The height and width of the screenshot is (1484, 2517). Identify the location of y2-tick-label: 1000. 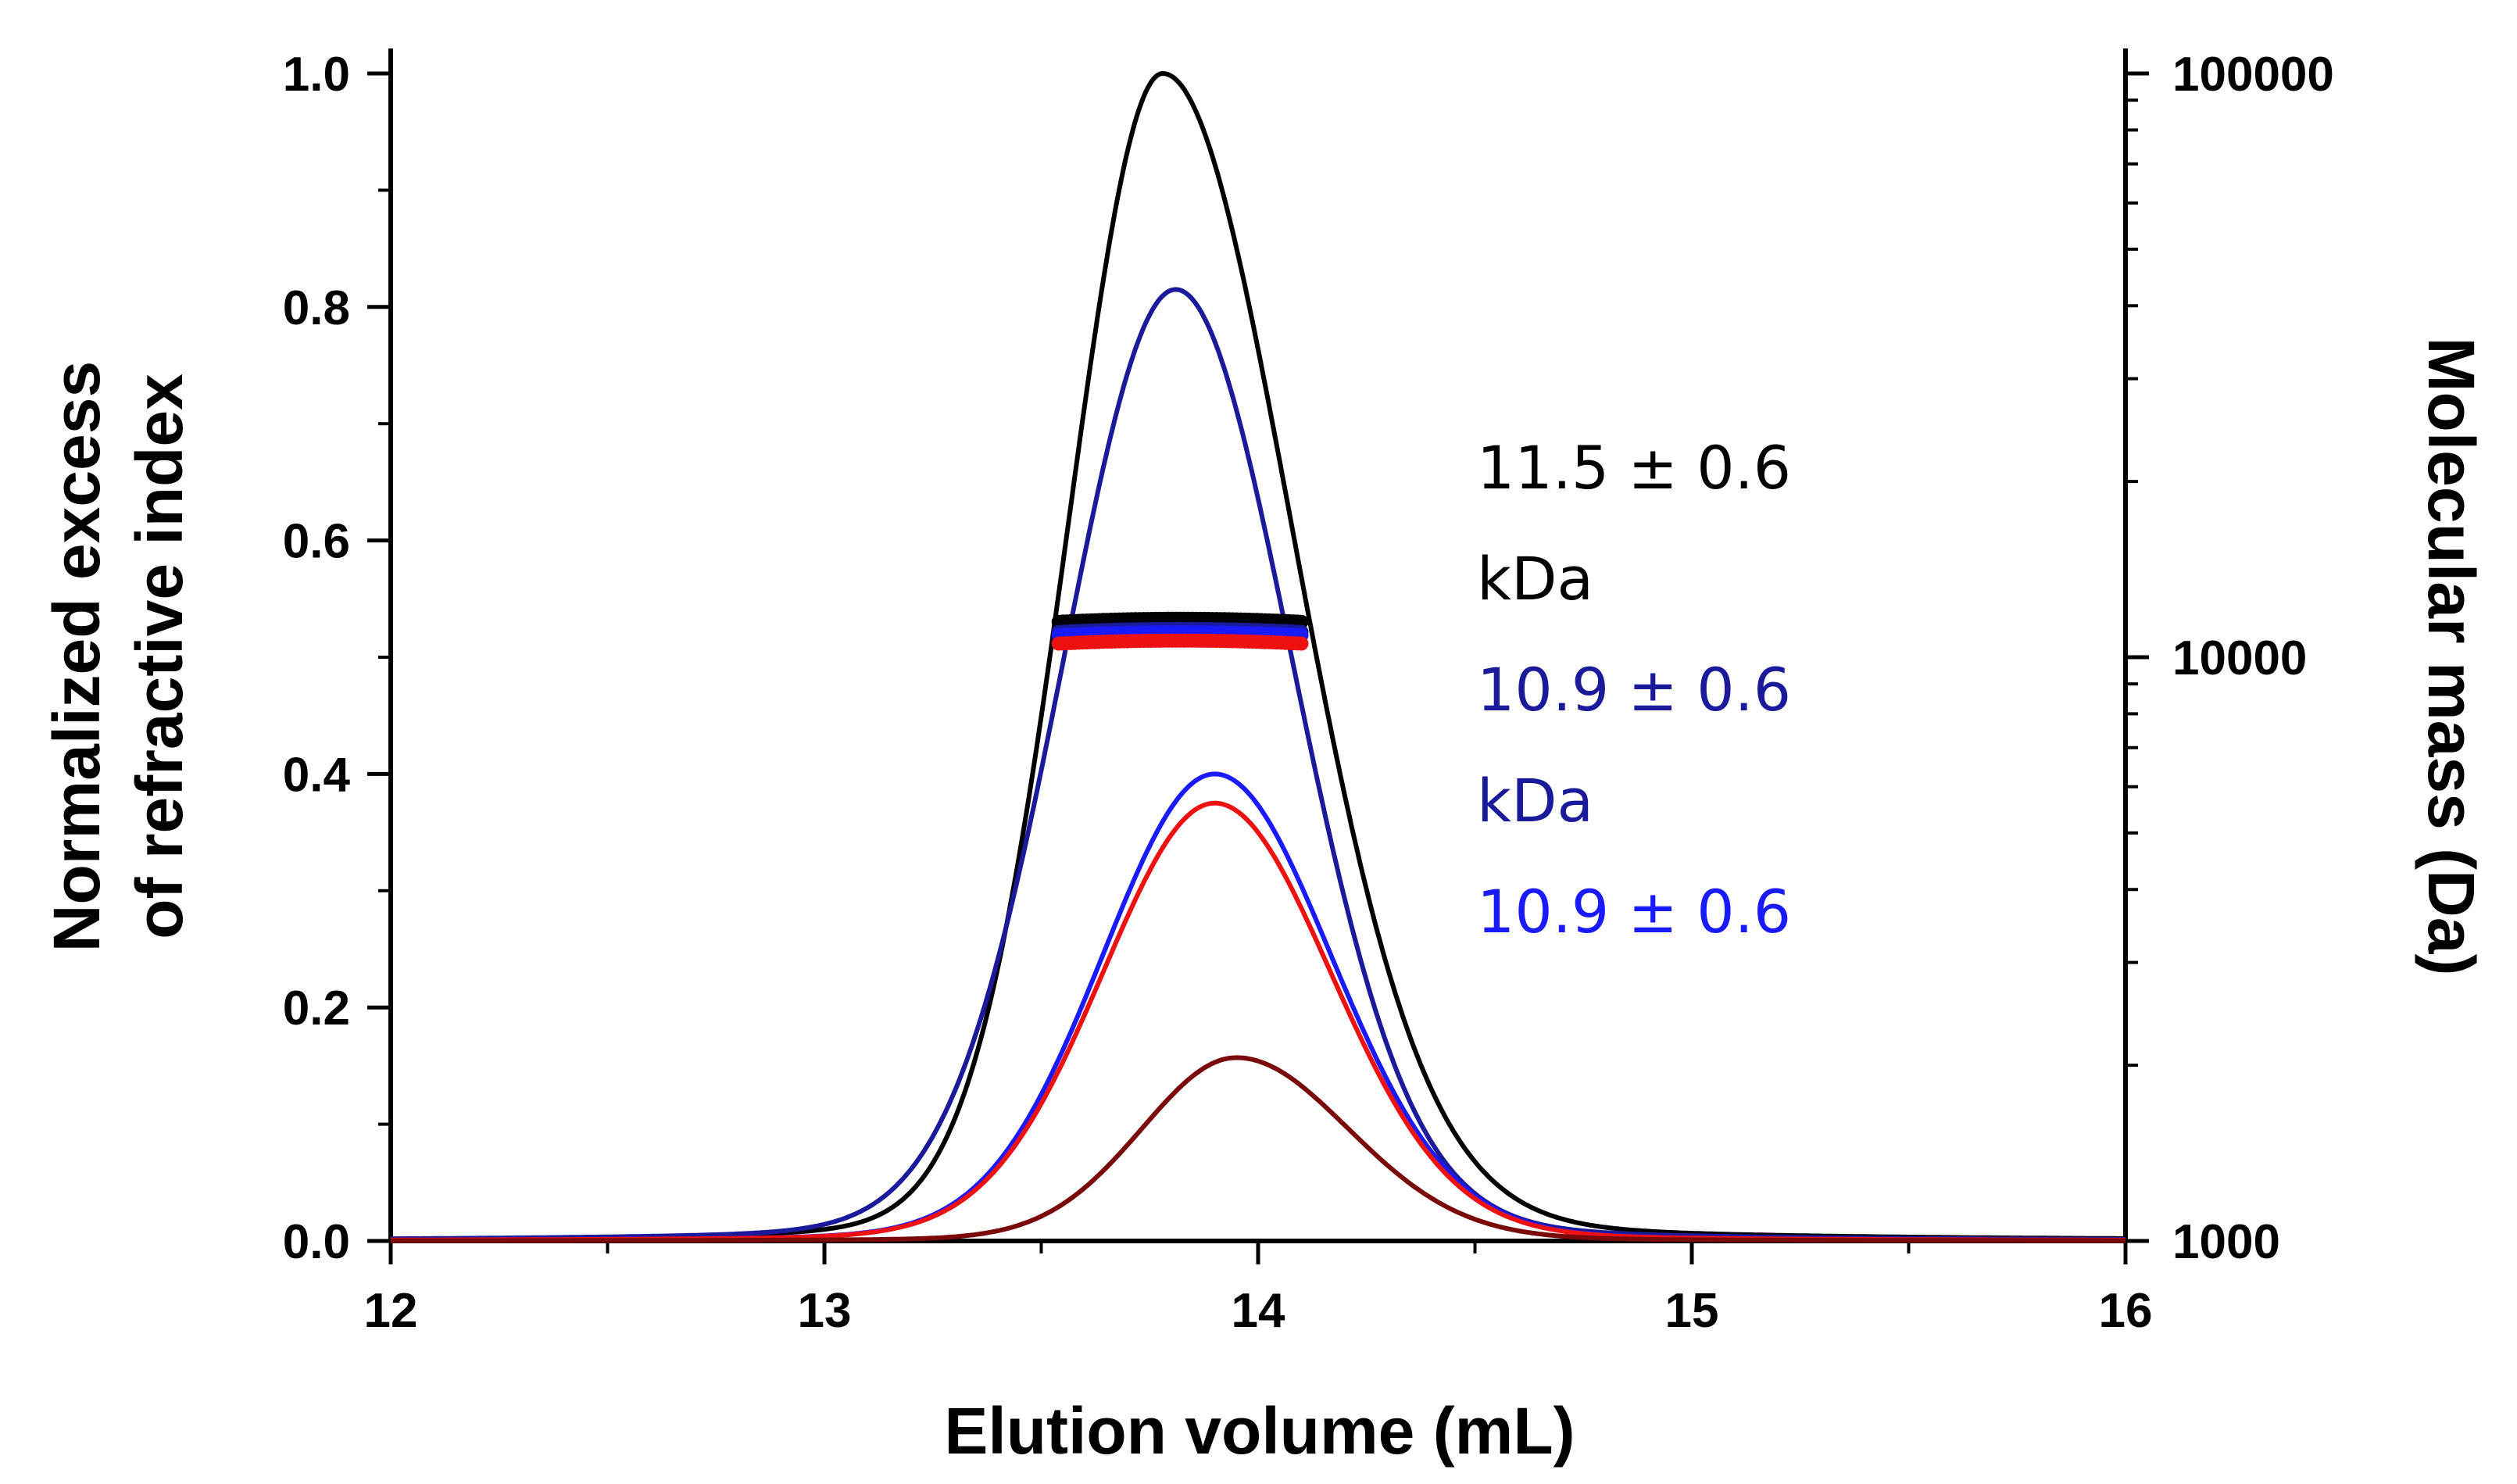
(2226, 1242).